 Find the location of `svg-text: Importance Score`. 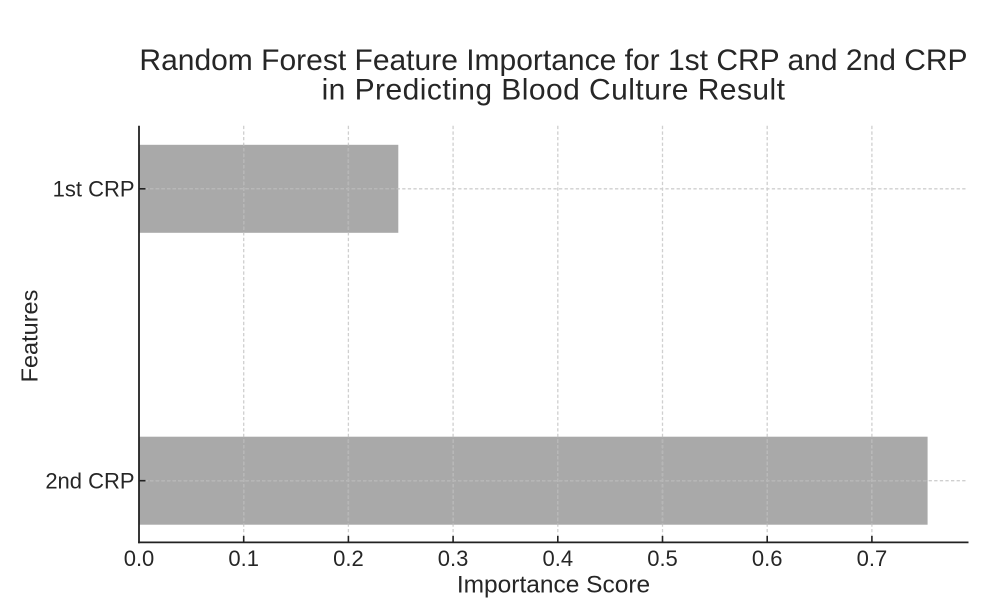

svg-text: Importance Score is located at coordinates (553, 585).